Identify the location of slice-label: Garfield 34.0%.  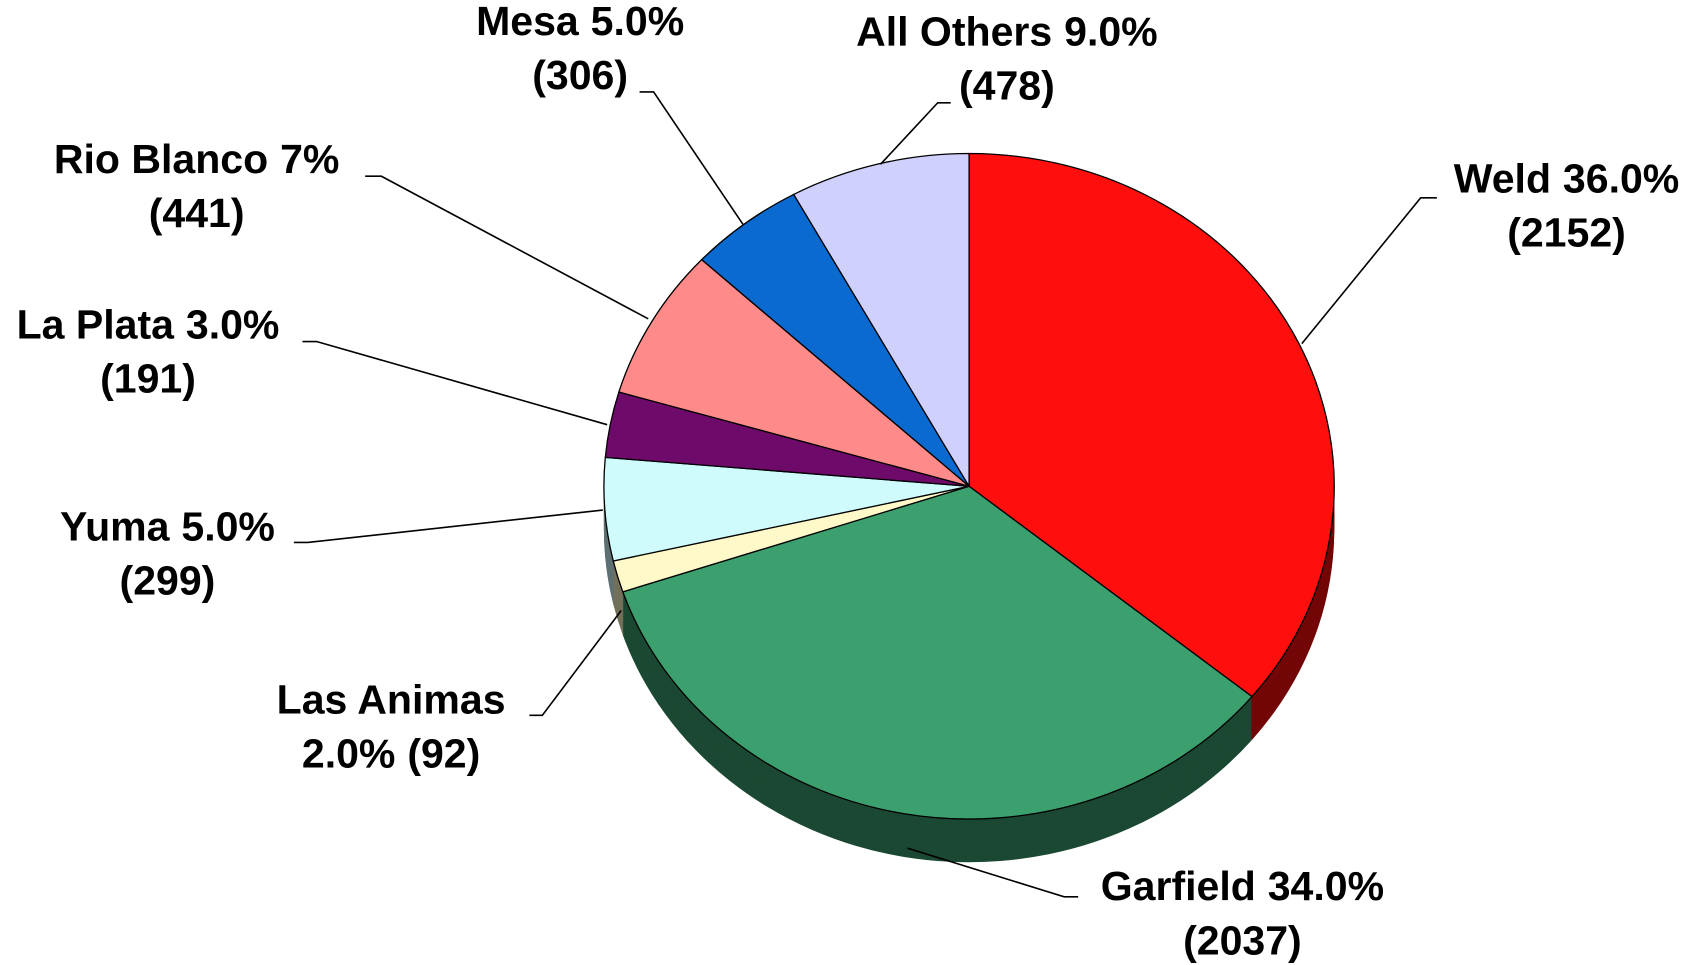
(1242, 886).